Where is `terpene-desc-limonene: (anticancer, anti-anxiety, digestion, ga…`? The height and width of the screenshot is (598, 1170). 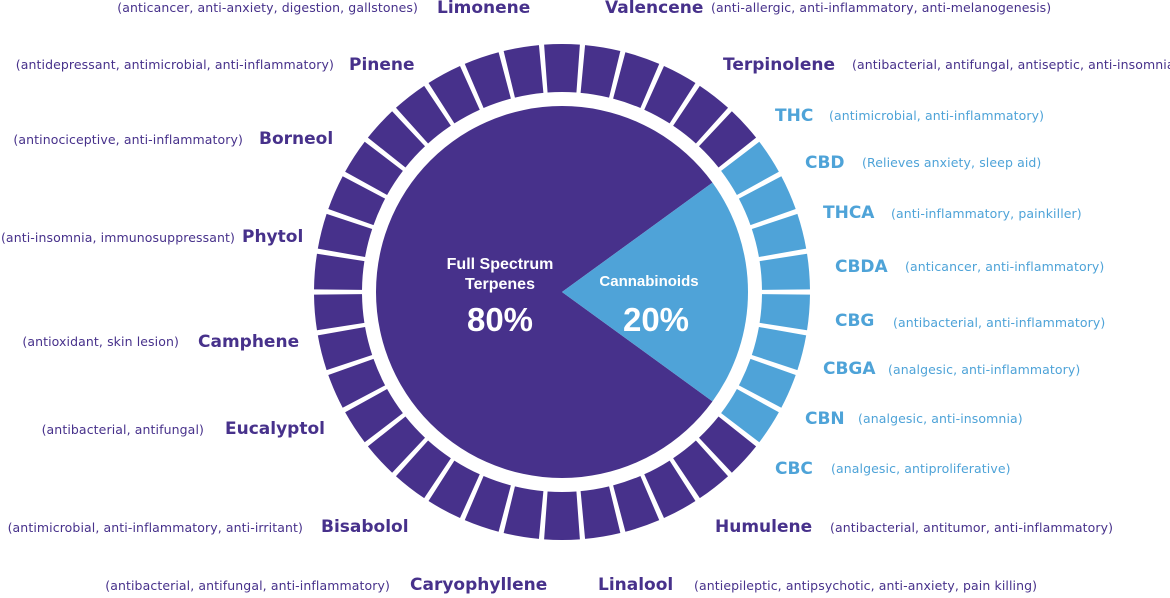
terpene-desc-limonene: (anticancer, anti-anxiety, digestion, ga… is located at coordinates (267, 7).